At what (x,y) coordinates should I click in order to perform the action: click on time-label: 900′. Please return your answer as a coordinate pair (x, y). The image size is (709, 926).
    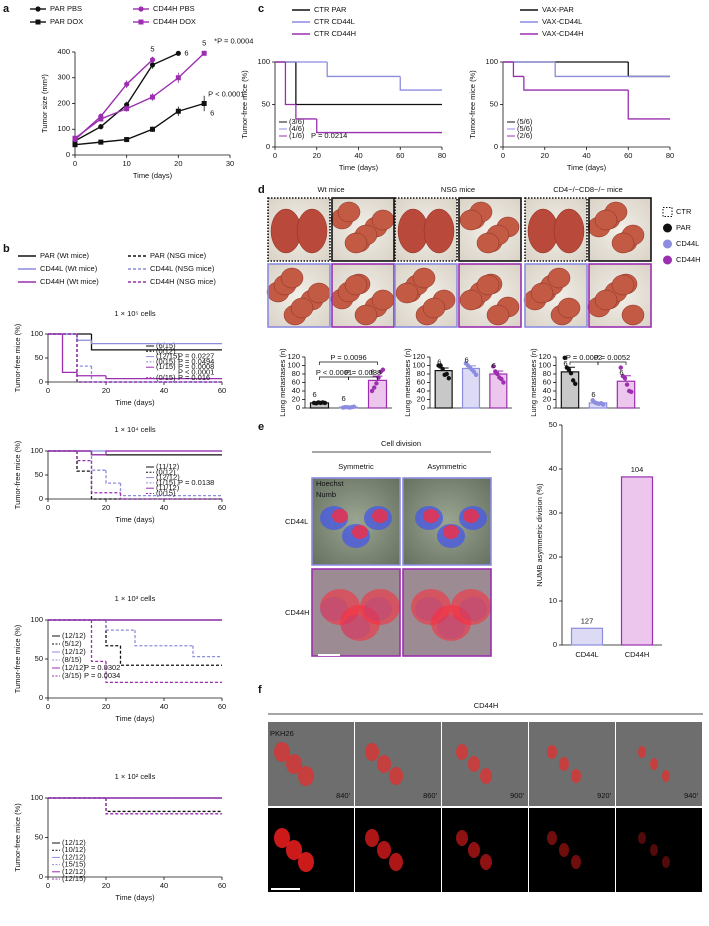
    Looking at the image, I should click on (517, 795).